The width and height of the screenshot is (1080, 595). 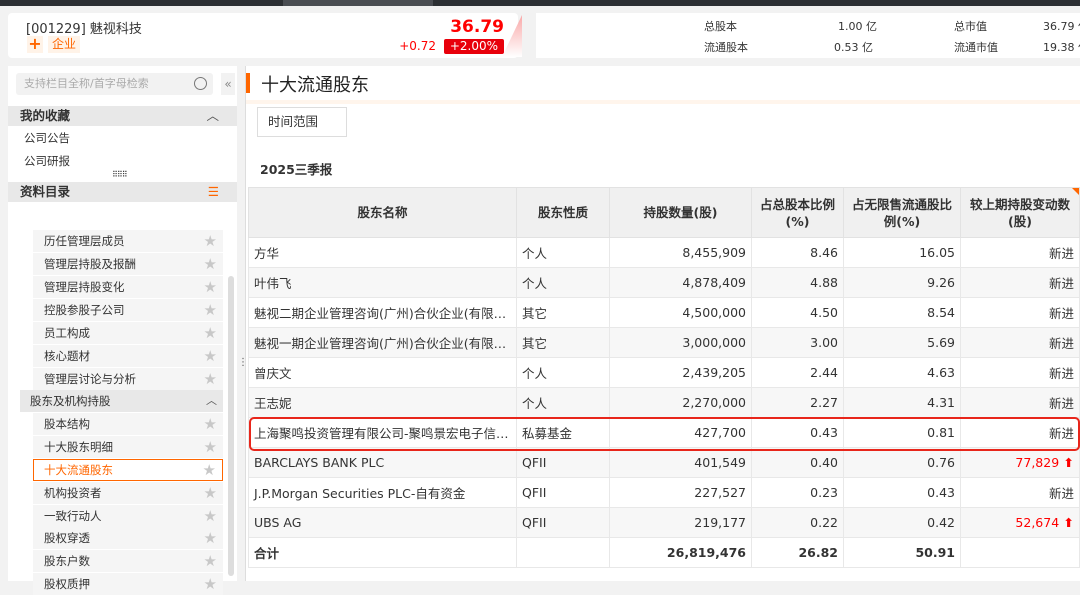 I want to click on column-header: 较上期持股变动数(股), so click(x=1020, y=212).